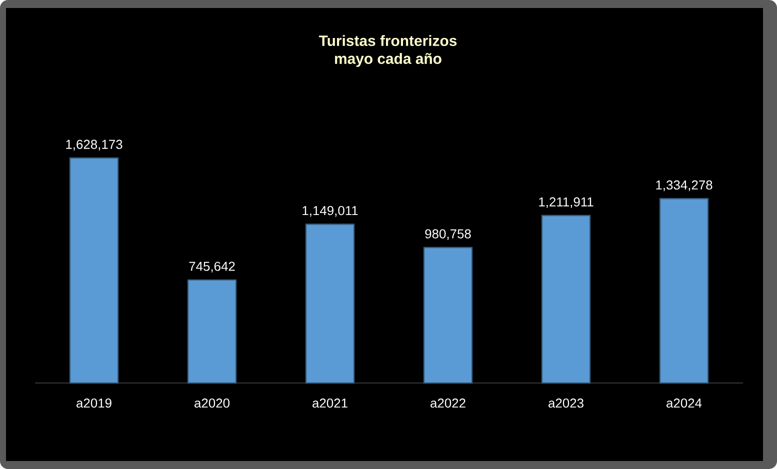 Image resolution: width=777 pixels, height=469 pixels. Describe the element at coordinates (387, 51) in the screenshot. I see `chart-title: Turistas fronterizos mayo cada año` at that location.